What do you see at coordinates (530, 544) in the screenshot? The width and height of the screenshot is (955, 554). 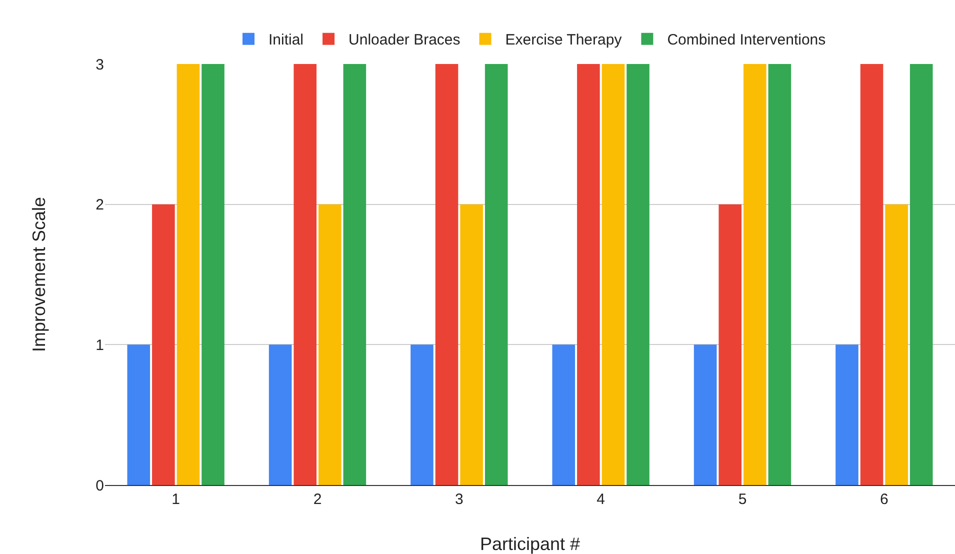 I see `x-axis-title: Participant #` at bounding box center [530, 544].